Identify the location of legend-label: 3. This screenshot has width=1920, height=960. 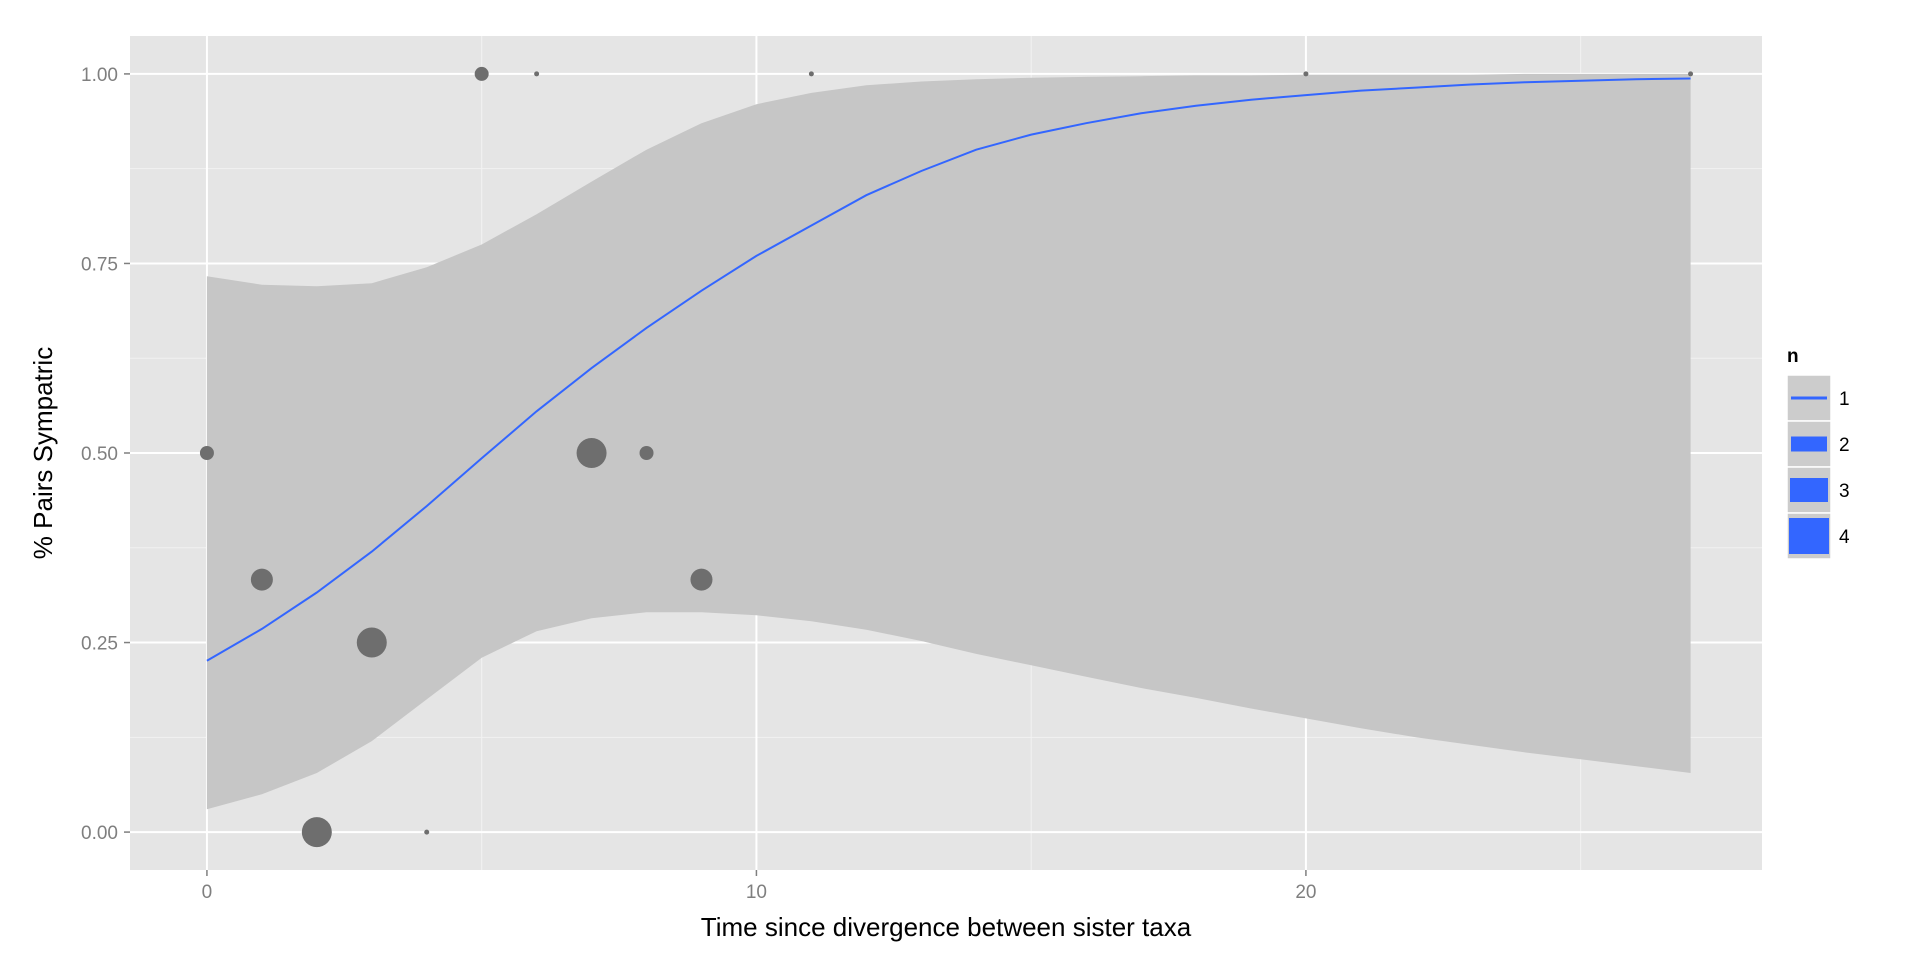
(1844, 491).